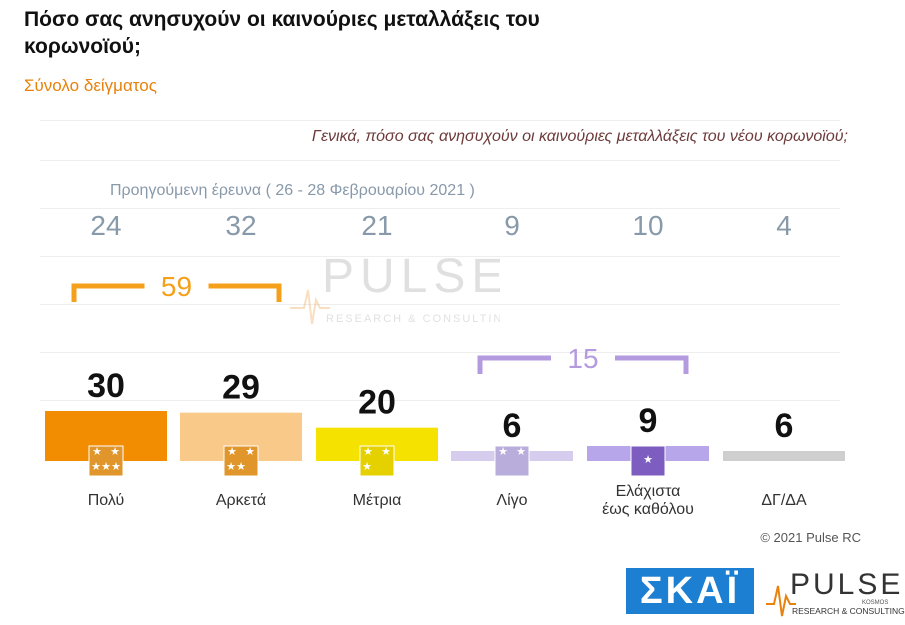 The height and width of the screenshot is (625, 905). I want to click on pulse-logo-name: PULSE, so click(846, 584).